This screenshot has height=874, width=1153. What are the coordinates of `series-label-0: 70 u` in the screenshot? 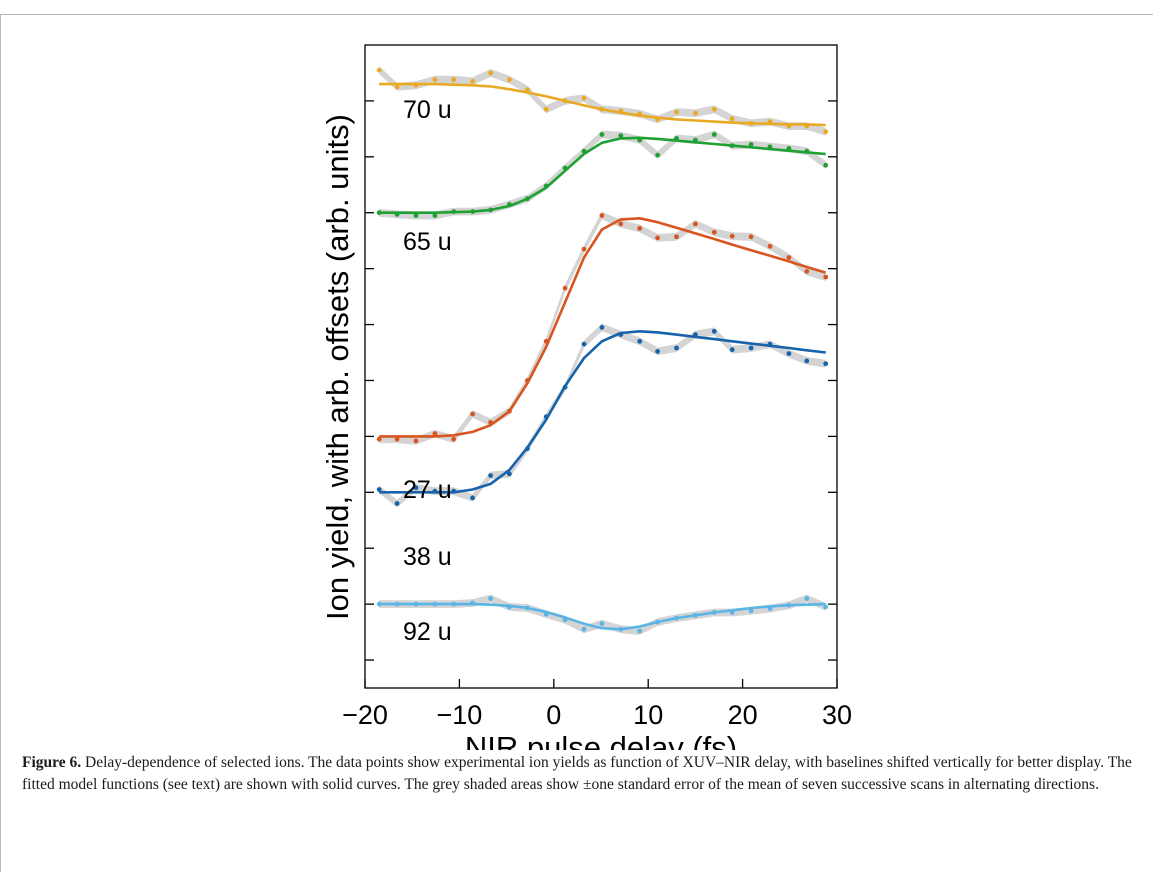 It's located at (427, 110).